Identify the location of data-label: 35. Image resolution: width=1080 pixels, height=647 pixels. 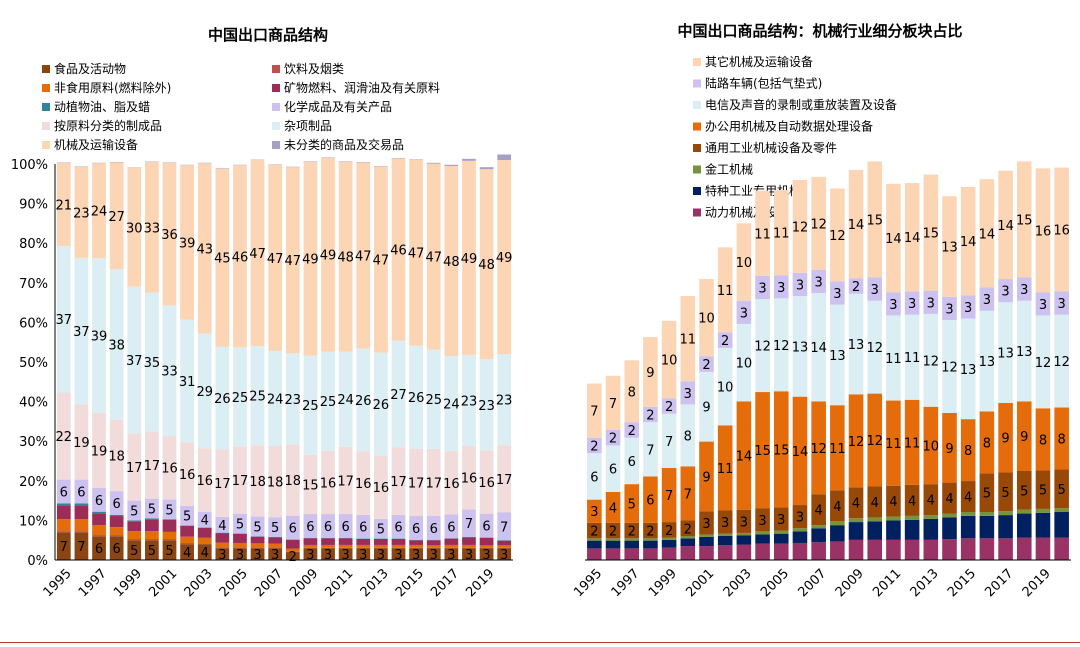
(152, 363).